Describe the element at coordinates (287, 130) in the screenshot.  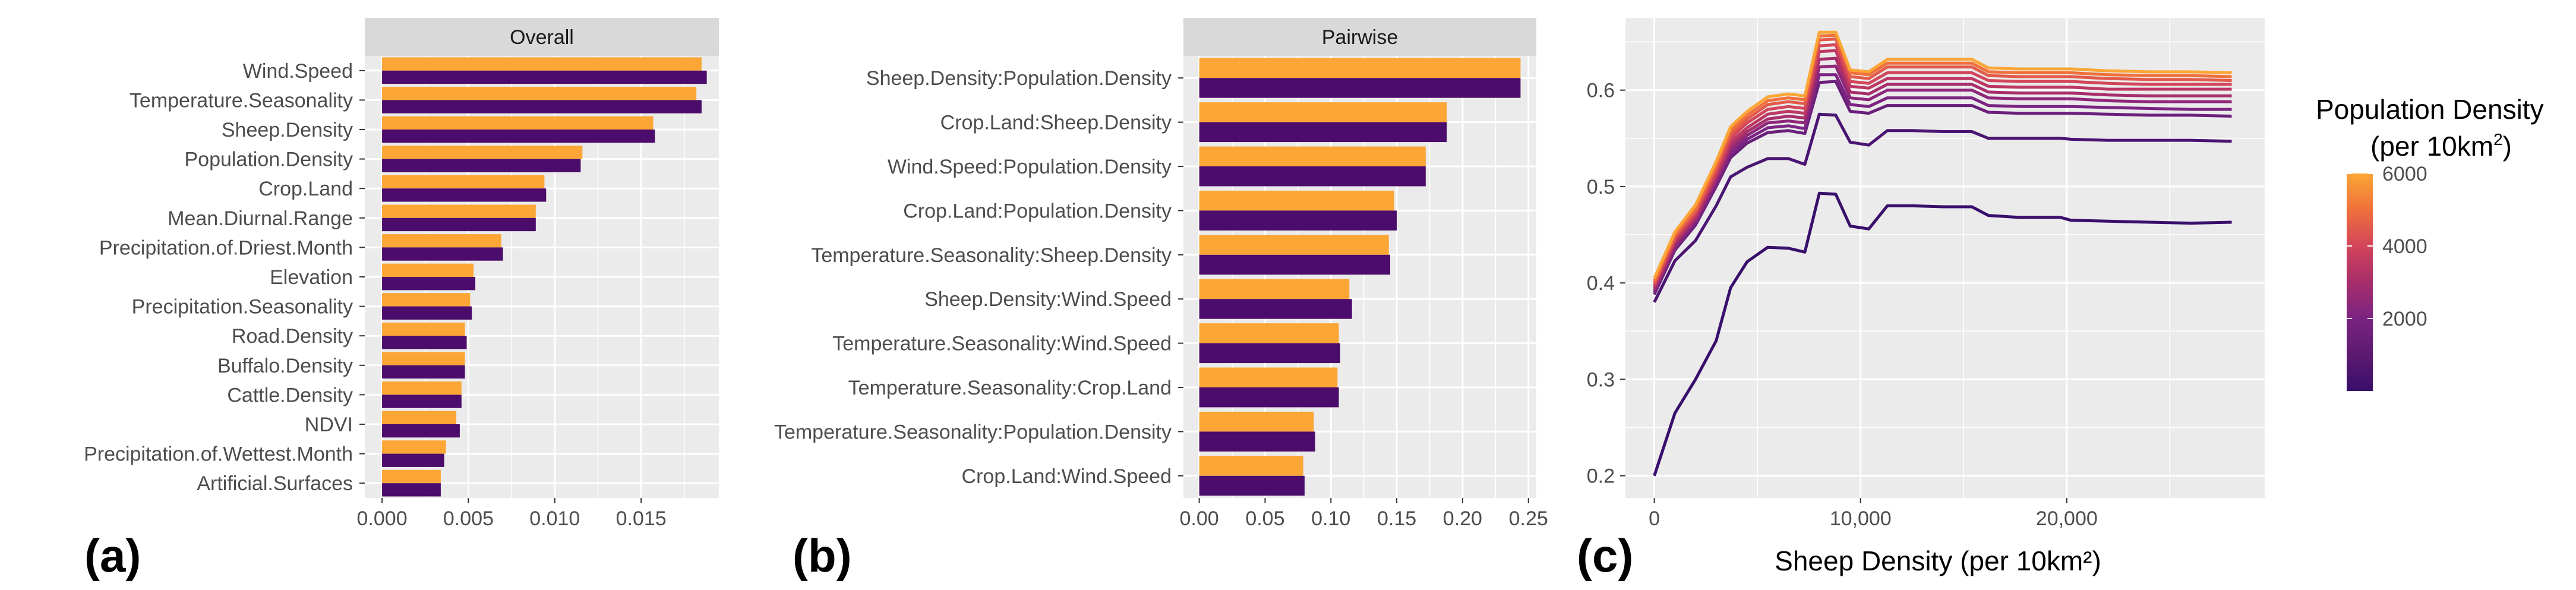
I see `panel-a-category-label: Sheep.Density` at that location.